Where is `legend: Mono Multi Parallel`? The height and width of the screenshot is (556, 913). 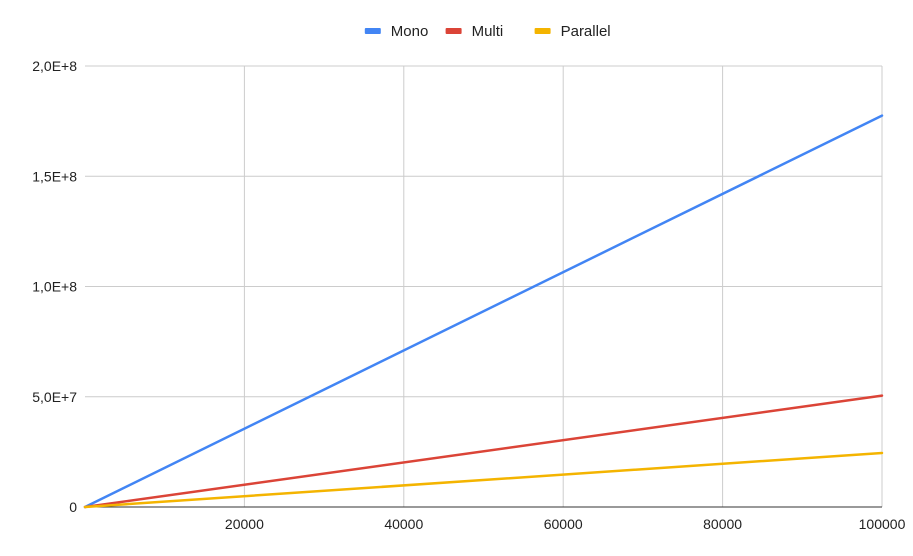 legend: Mono Multi Parallel is located at coordinates (487, 31).